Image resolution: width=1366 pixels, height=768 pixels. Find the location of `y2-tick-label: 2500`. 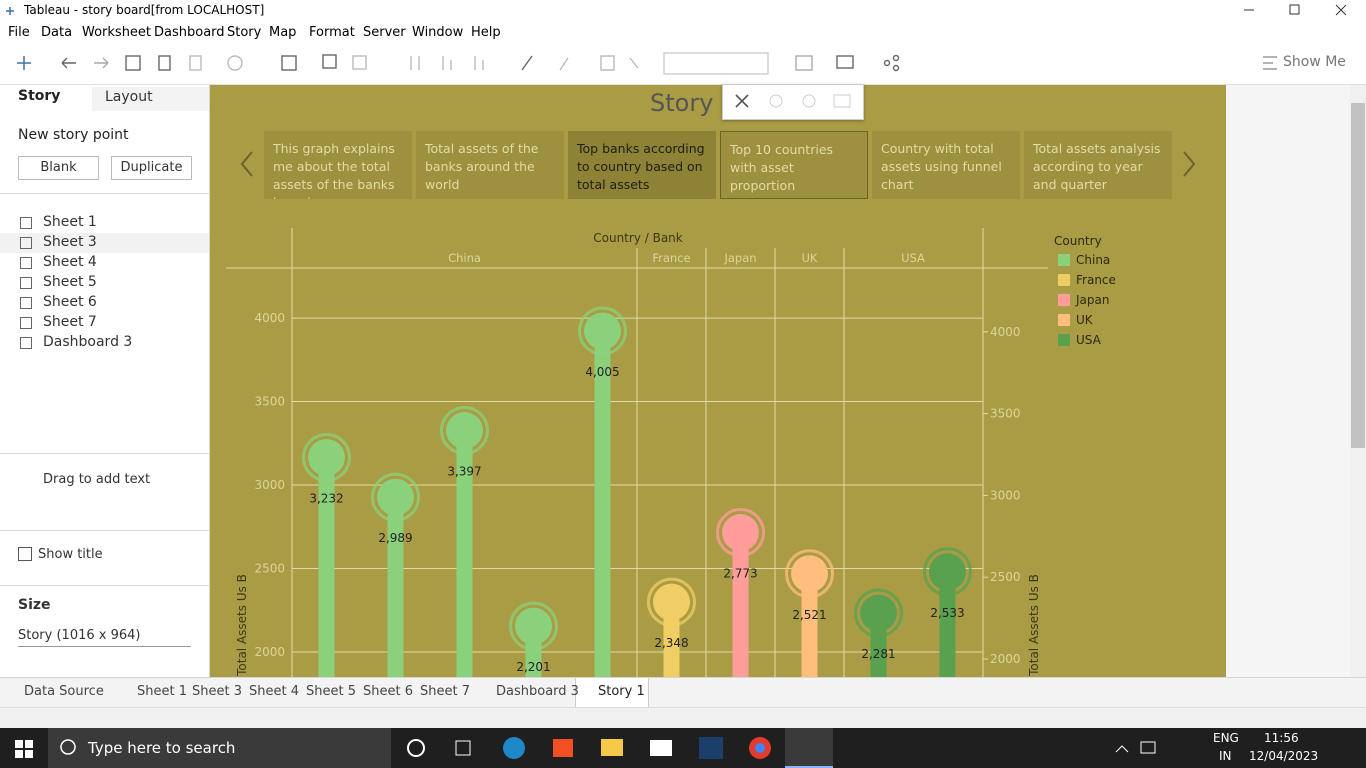

y2-tick-label: 2500 is located at coordinates (1005, 577).